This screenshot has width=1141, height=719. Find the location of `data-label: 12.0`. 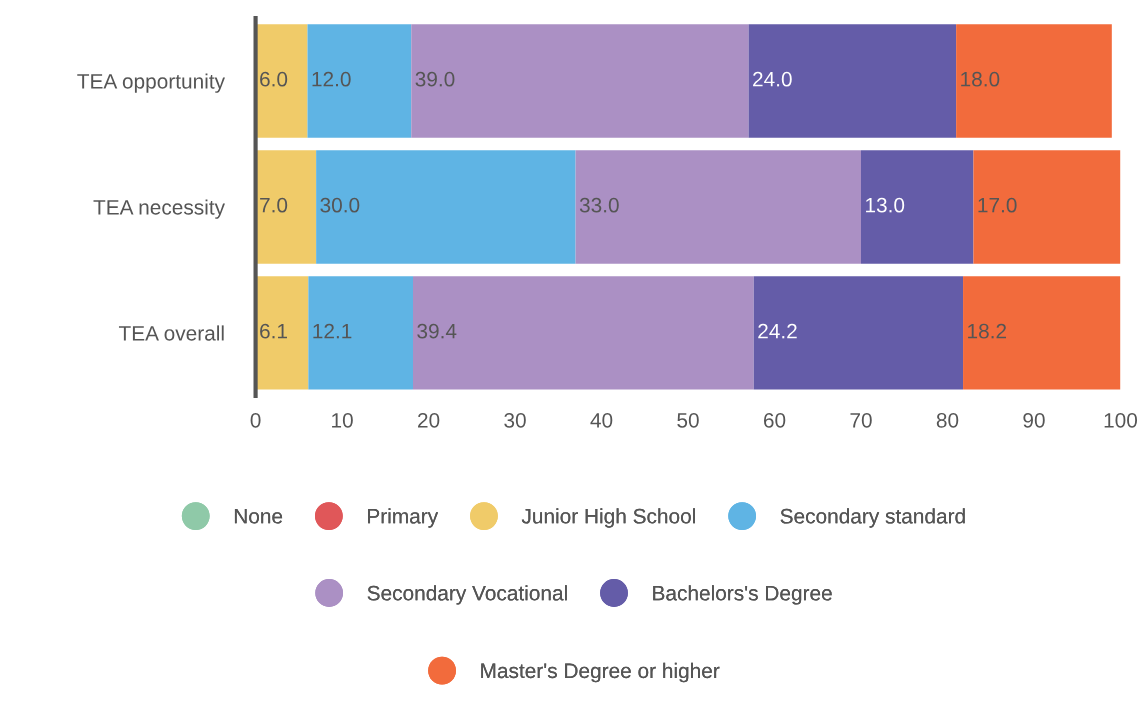

data-label: 12.0 is located at coordinates (331, 79).